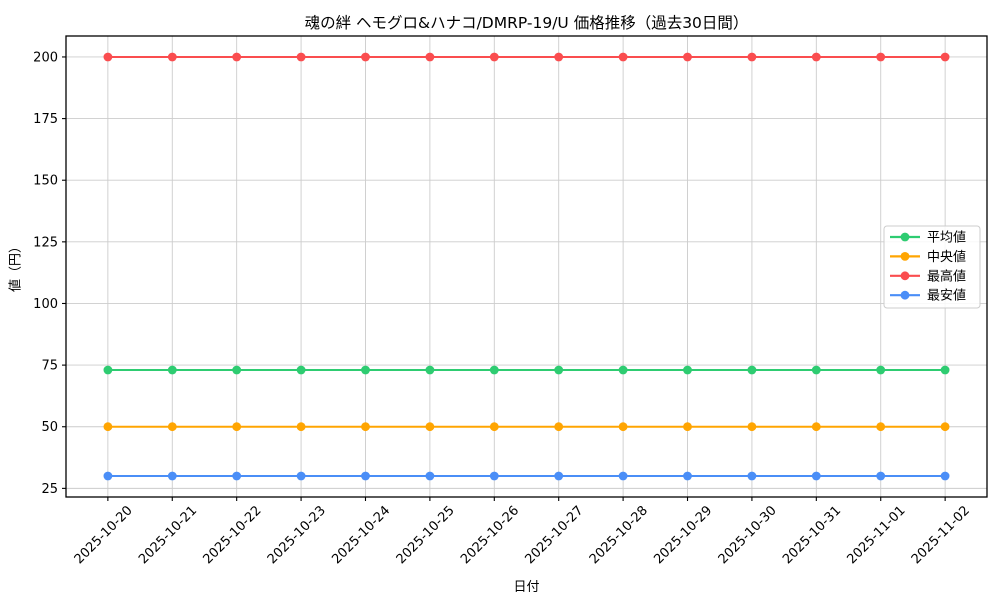  What do you see at coordinates (45, 304) in the screenshot?
I see `y-tick-label: 100` at bounding box center [45, 304].